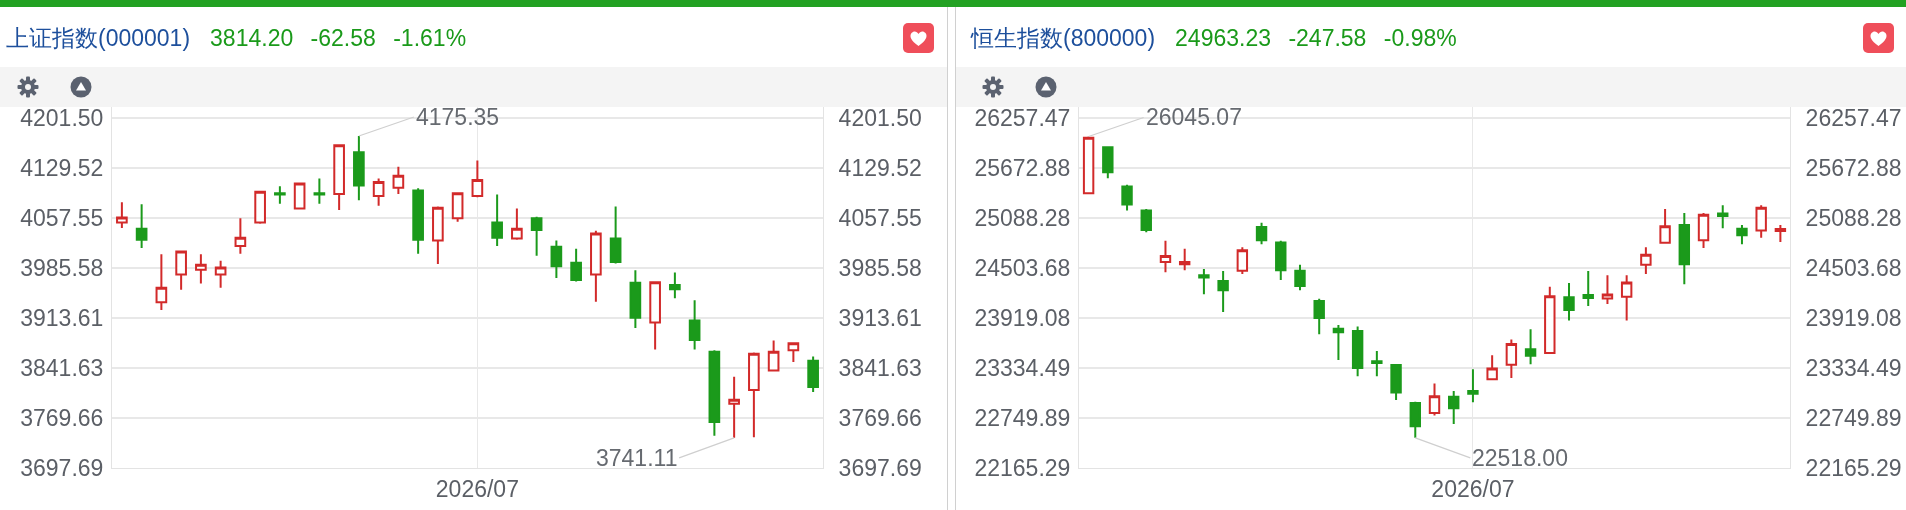 The image size is (1906, 510). What do you see at coordinates (338, 38) in the screenshot?
I see `chart-subtitle: 3814.20 -62.58 -1.61%` at bounding box center [338, 38].